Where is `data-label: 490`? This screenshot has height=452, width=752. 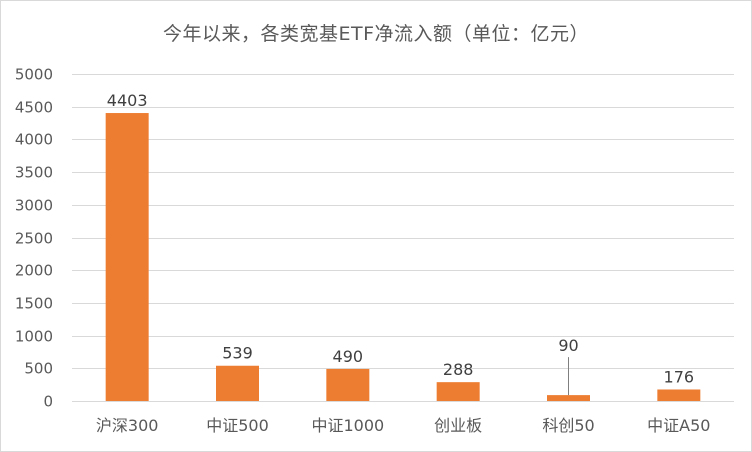 data-label: 490 is located at coordinates (348, 356).